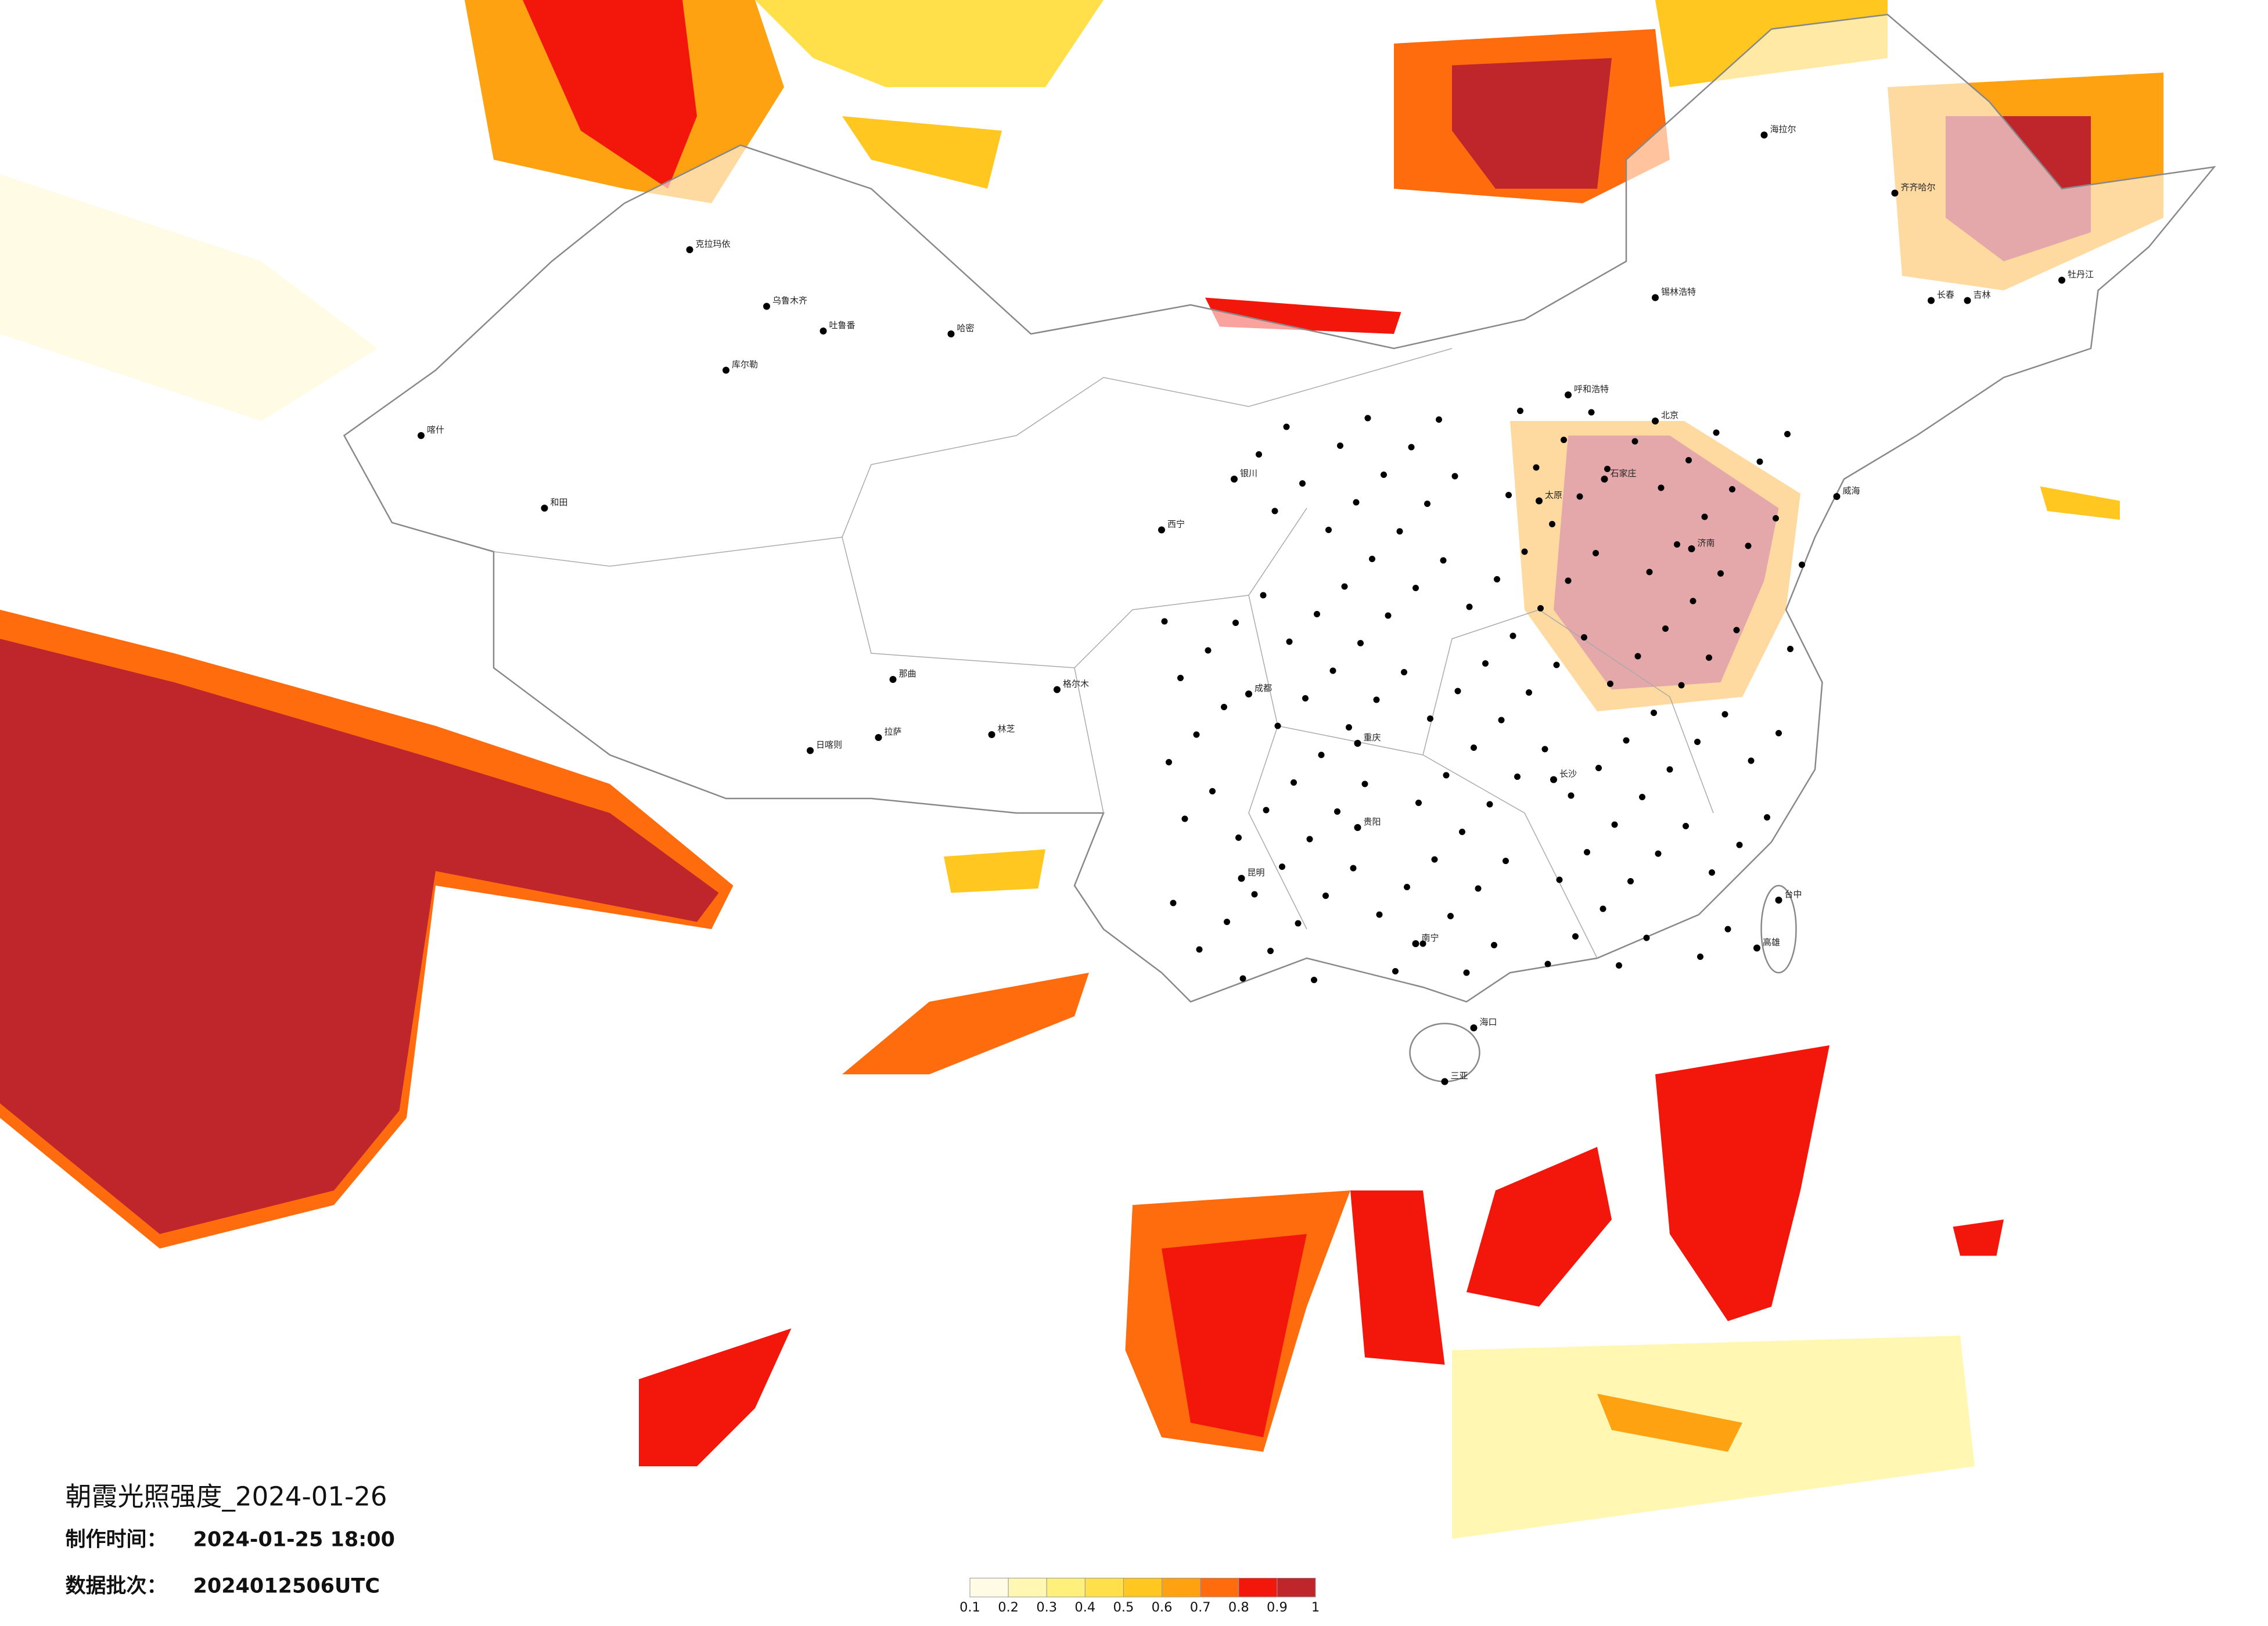  I want to click on city-label: 长春, so click(1945, 295).